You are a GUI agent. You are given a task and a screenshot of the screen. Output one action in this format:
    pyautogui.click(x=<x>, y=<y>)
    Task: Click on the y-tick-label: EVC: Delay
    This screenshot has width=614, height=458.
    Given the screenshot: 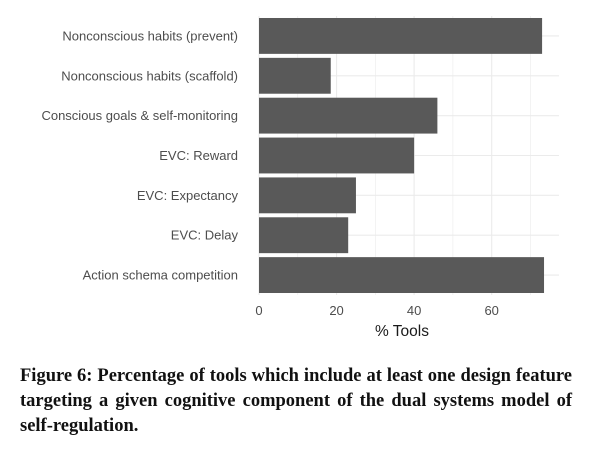 What is the action you would take?
    pyautogui.click(x=205, y=235)
    